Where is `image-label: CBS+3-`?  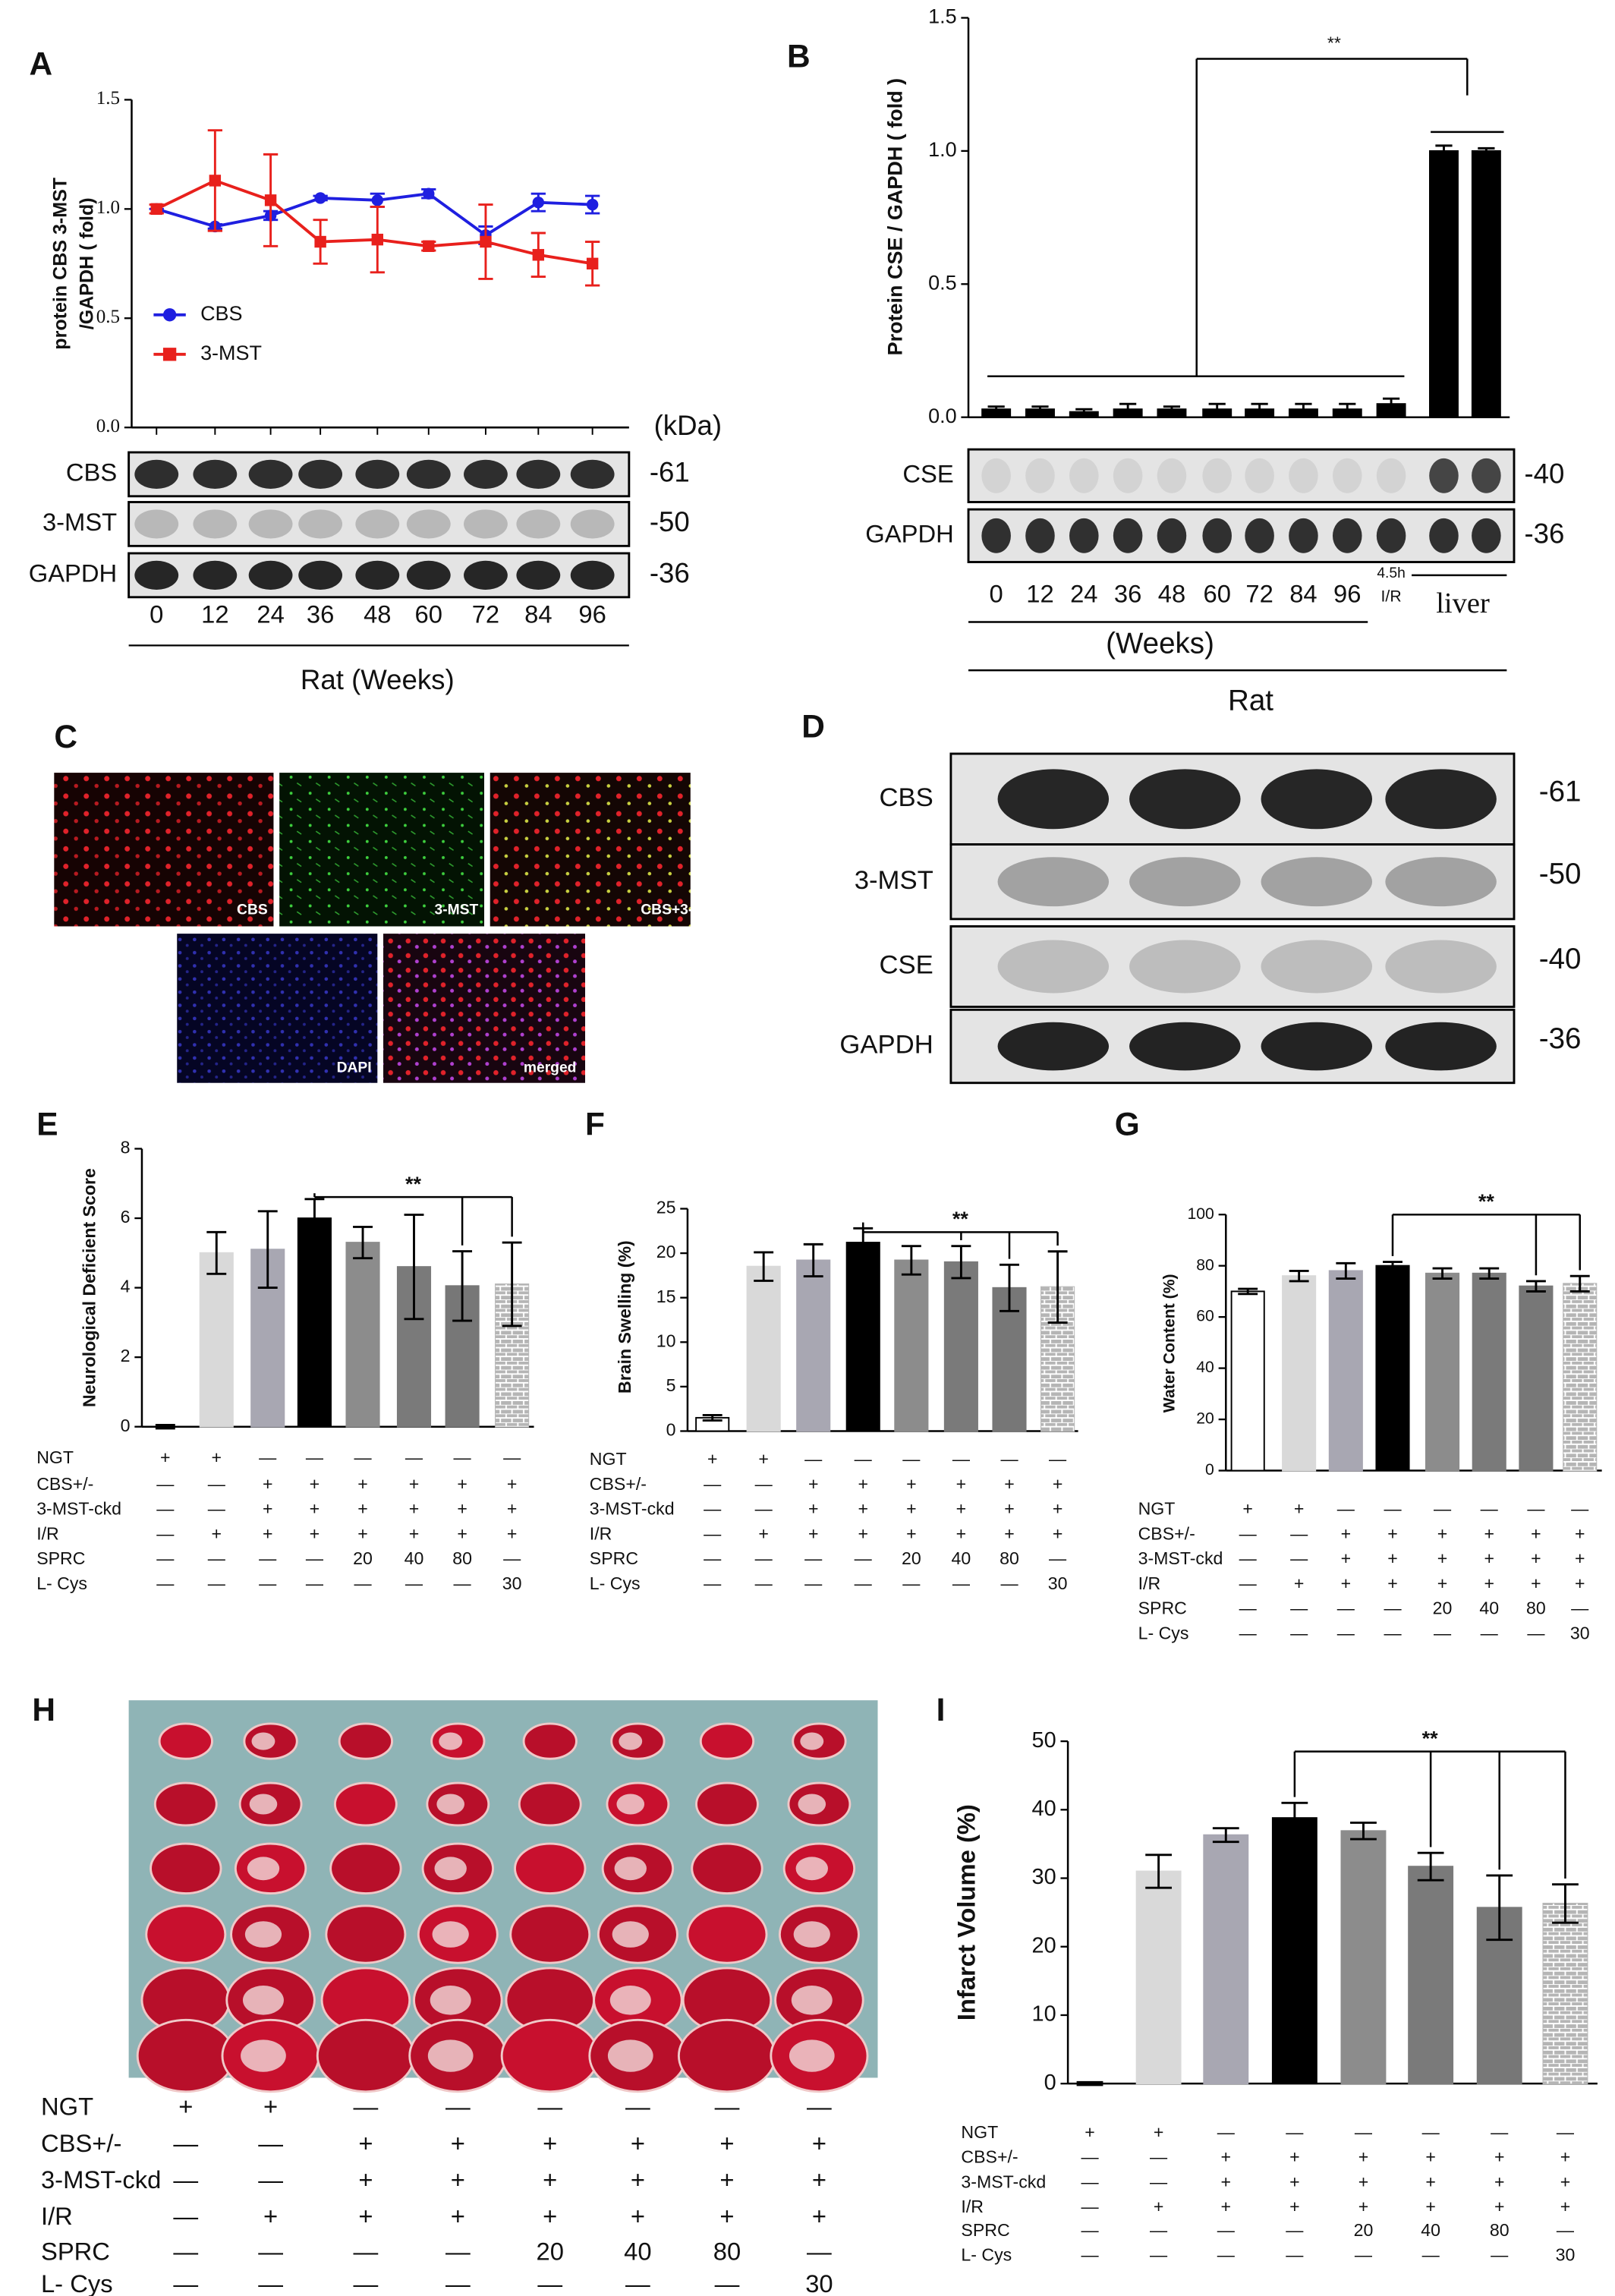
image-label: CBS+3- is located at coordinates (667, 910).